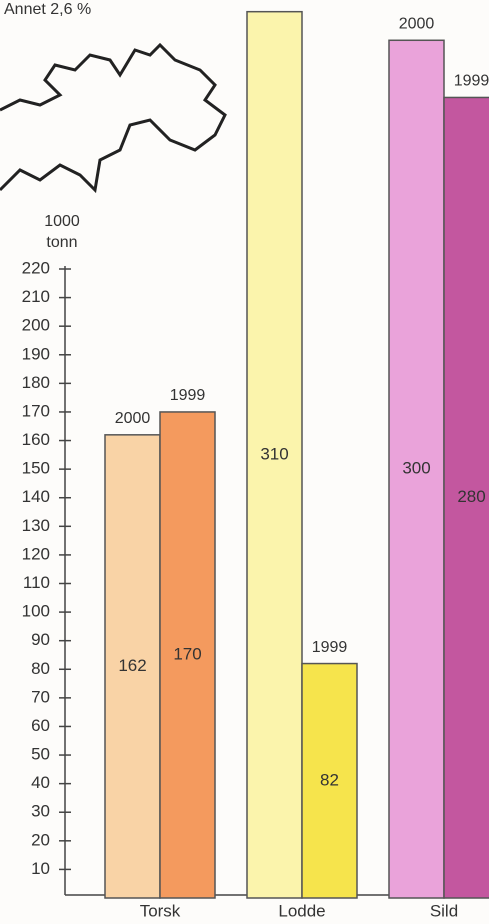  I want to click on map-outline, so click(113, 118).